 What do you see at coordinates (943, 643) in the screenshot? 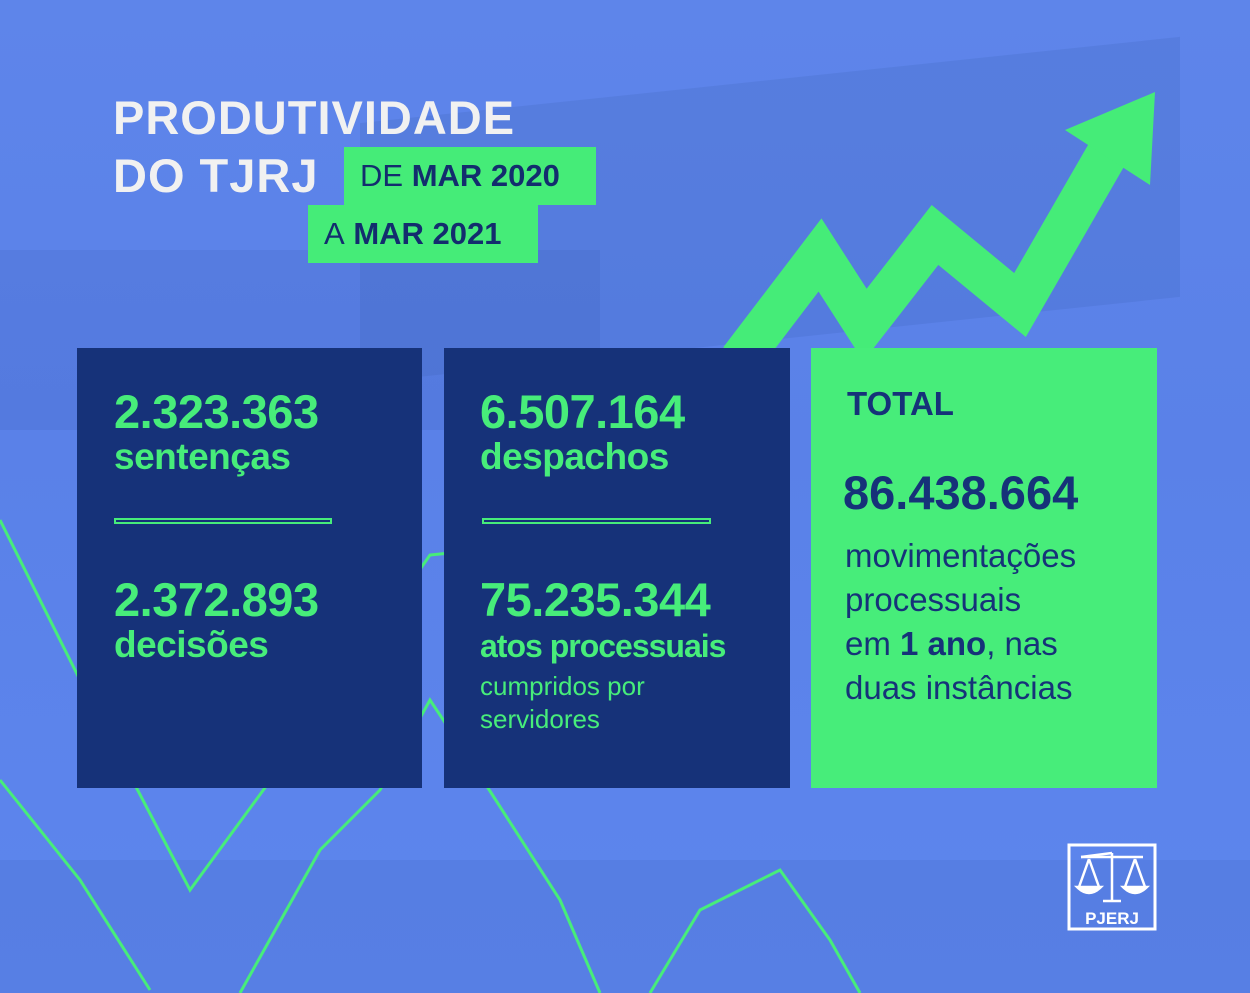
I see `total-desc-line-3-bold: 1 ano` at bounding box center [943, 643].